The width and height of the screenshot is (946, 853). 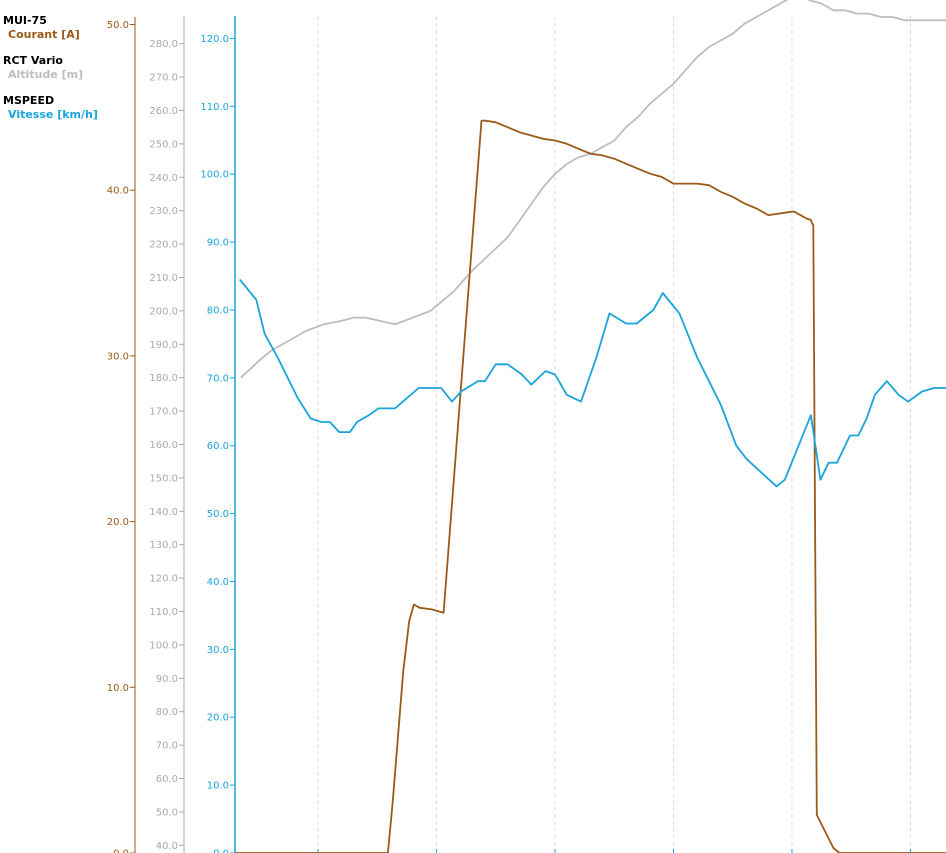 What do you see at coordinates (121, 851) in the screenshot?
I see `courant-tick-label: 0.0` at bounding box center [121, 851].